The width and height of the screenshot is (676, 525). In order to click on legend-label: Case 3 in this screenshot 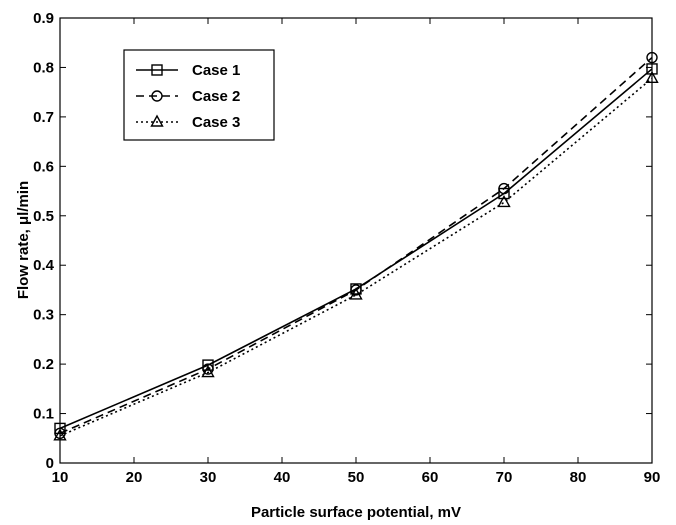, I will do `click(216, 122)`.